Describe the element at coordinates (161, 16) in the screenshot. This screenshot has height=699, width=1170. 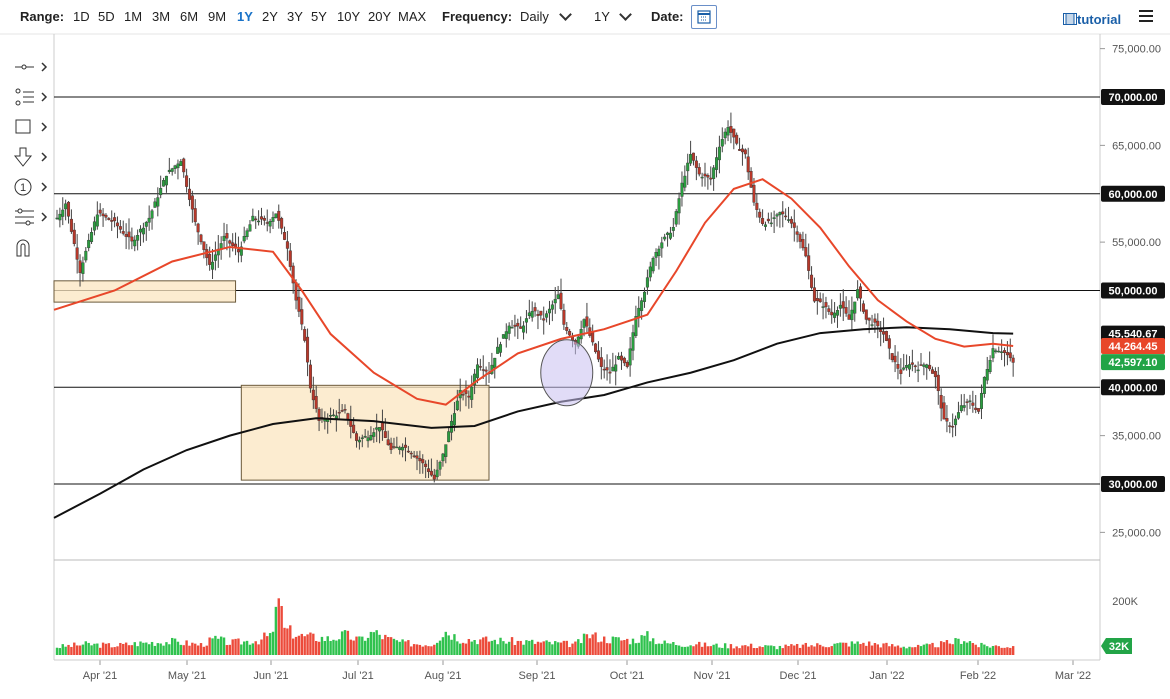
I see `range-button-3m: 3M` at that location.